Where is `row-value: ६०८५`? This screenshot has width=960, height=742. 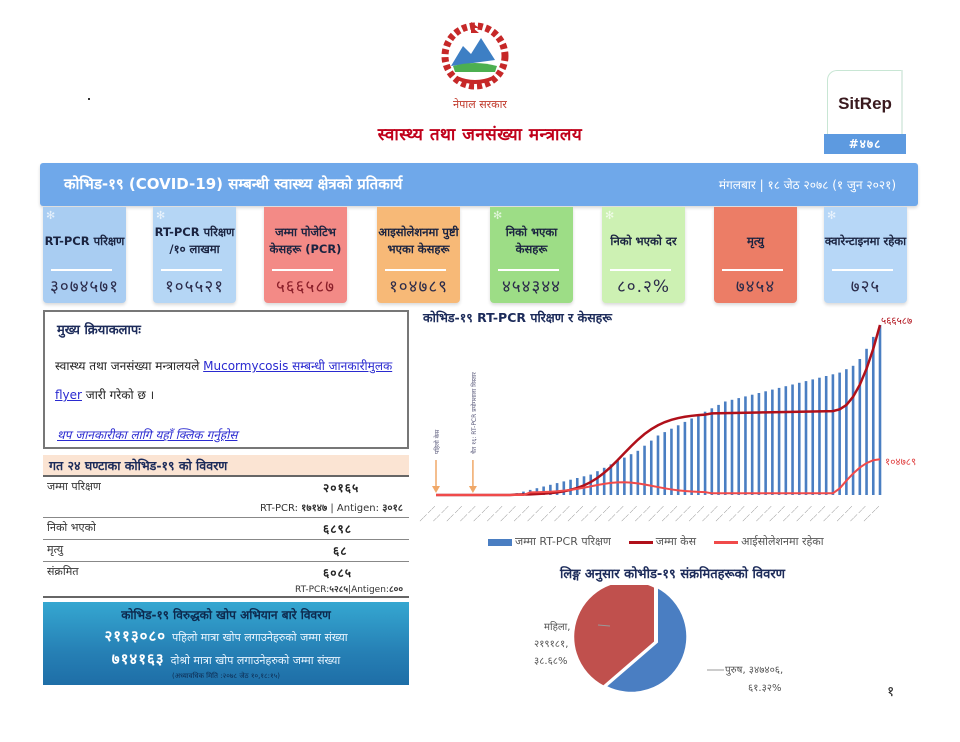
row-value: ६०८५ is located at coordinates (337, 573).